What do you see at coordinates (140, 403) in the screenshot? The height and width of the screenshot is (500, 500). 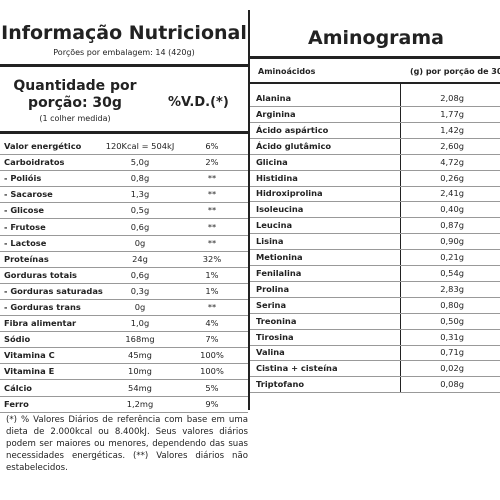 I see `row-qty: 1,2mg` at bounding box center [140, 403].